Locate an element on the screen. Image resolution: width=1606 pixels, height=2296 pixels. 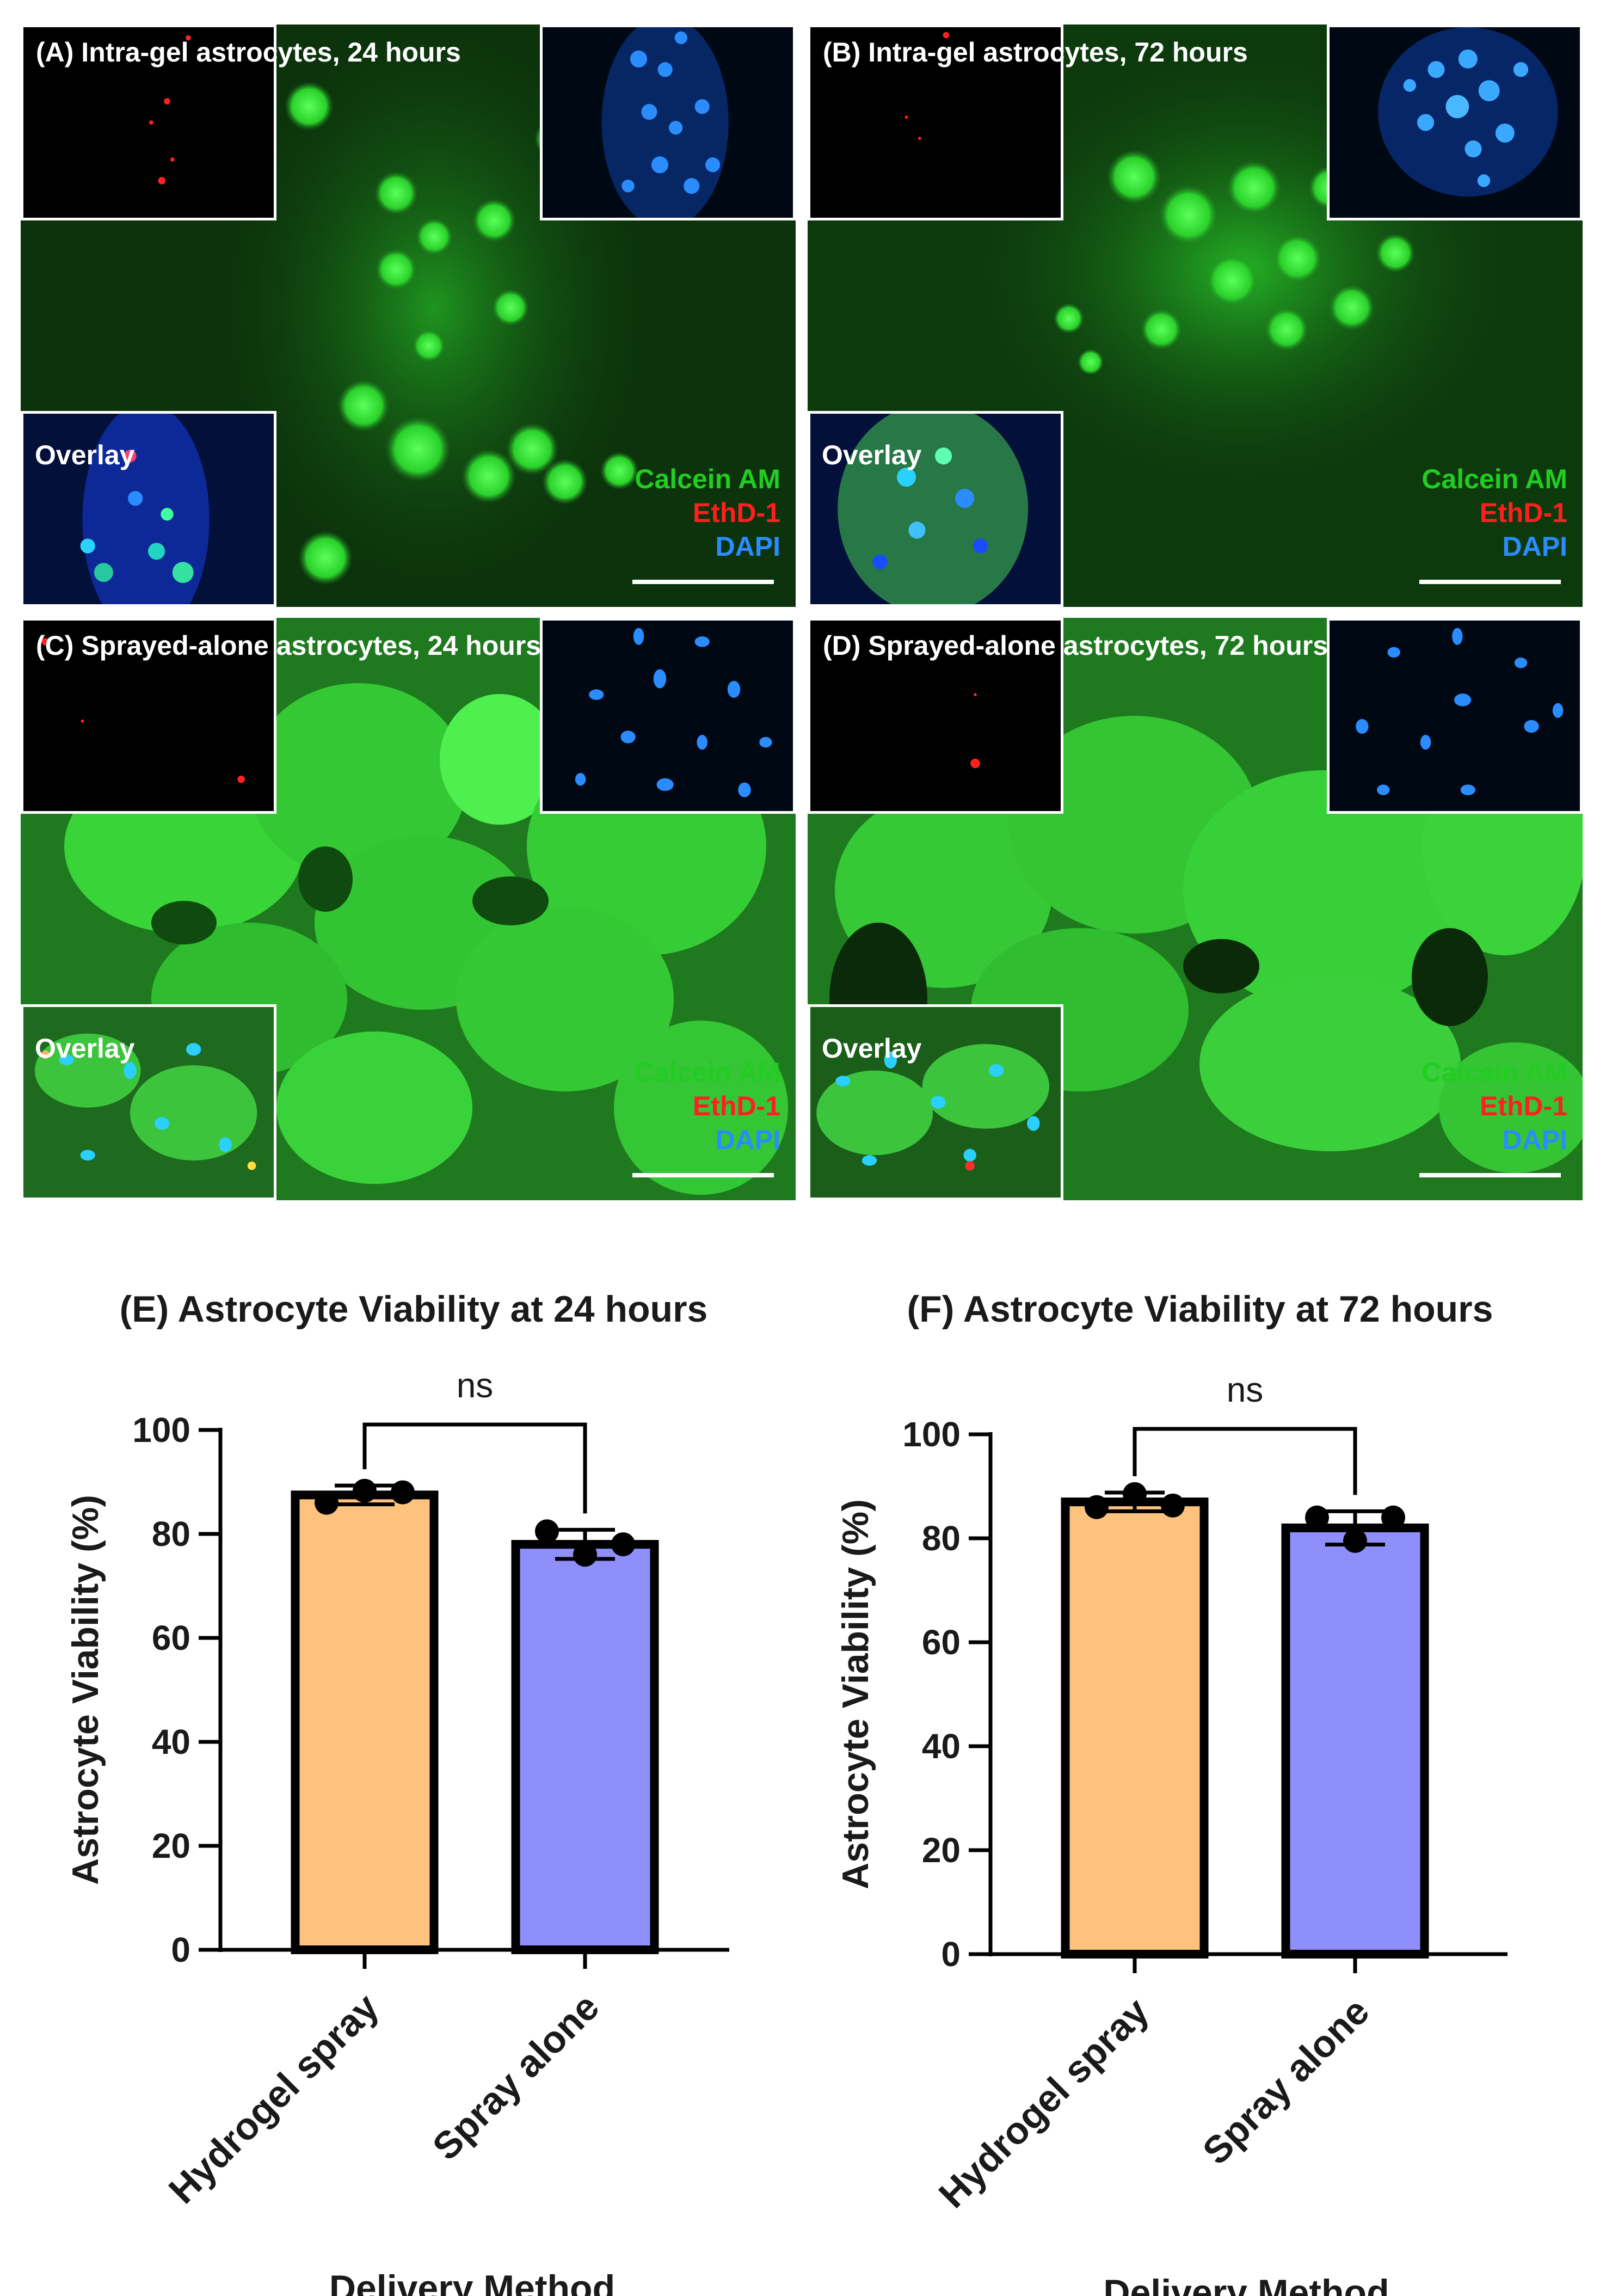
panel-b-title: (B) Intra-gel astrocytes, 72 hours is located at coordinates (1035, 52).